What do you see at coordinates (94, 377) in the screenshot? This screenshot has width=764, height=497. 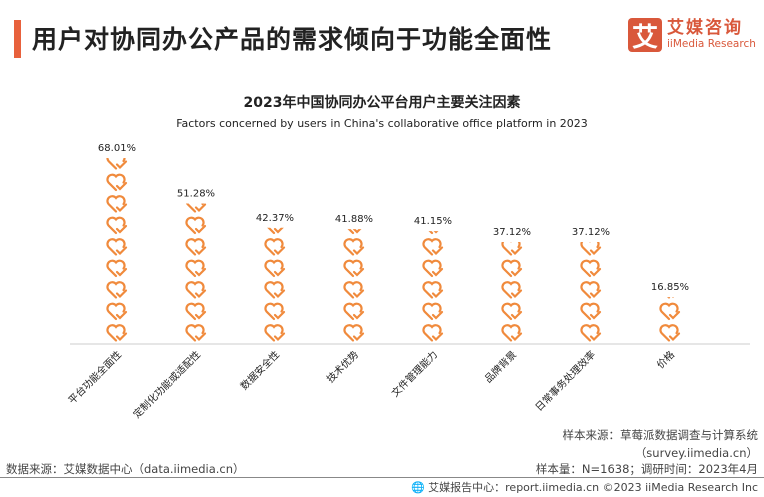 I see `x-tick-label: 平台功能全面性` at bounding box center [94, 377].